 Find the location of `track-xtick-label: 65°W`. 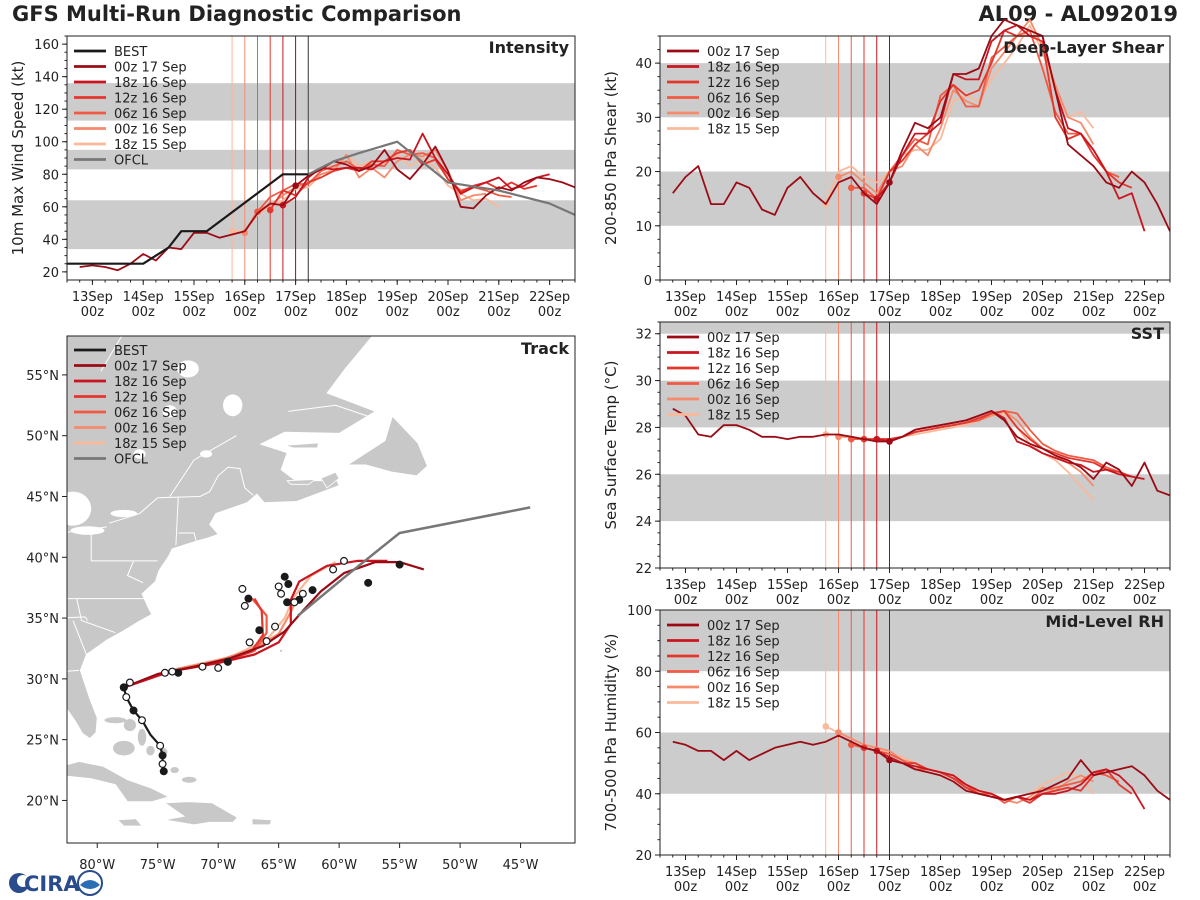

track-xtick-label: 65°W is located at coordinates (279, 865).